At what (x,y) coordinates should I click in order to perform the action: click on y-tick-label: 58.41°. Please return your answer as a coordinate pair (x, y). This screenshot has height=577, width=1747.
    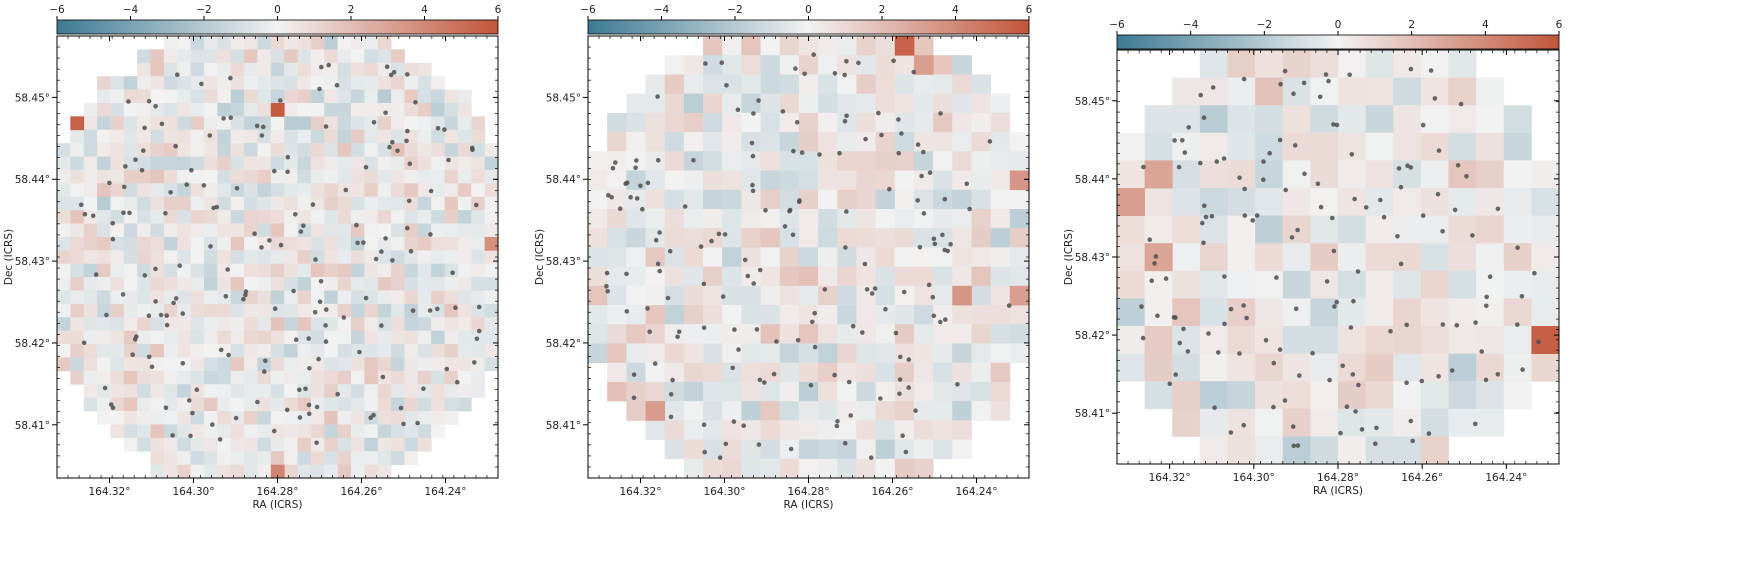
    Looking at the image, I should click on (32, 426).